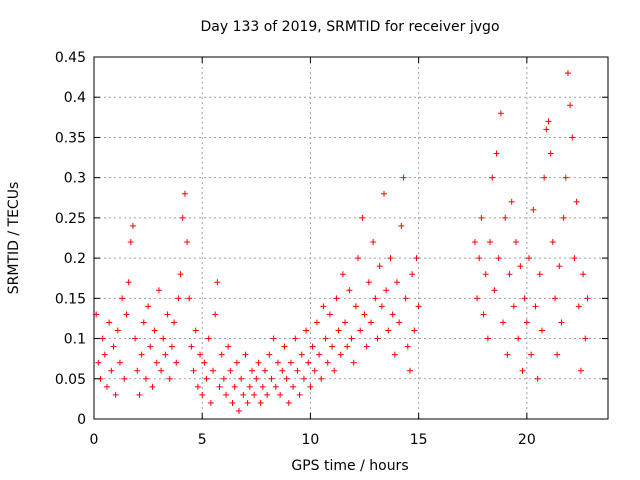 The height and width of the screenshot is (480, 640). I want to click on x-axis-title: GPS time / hours, so click(349, 466).